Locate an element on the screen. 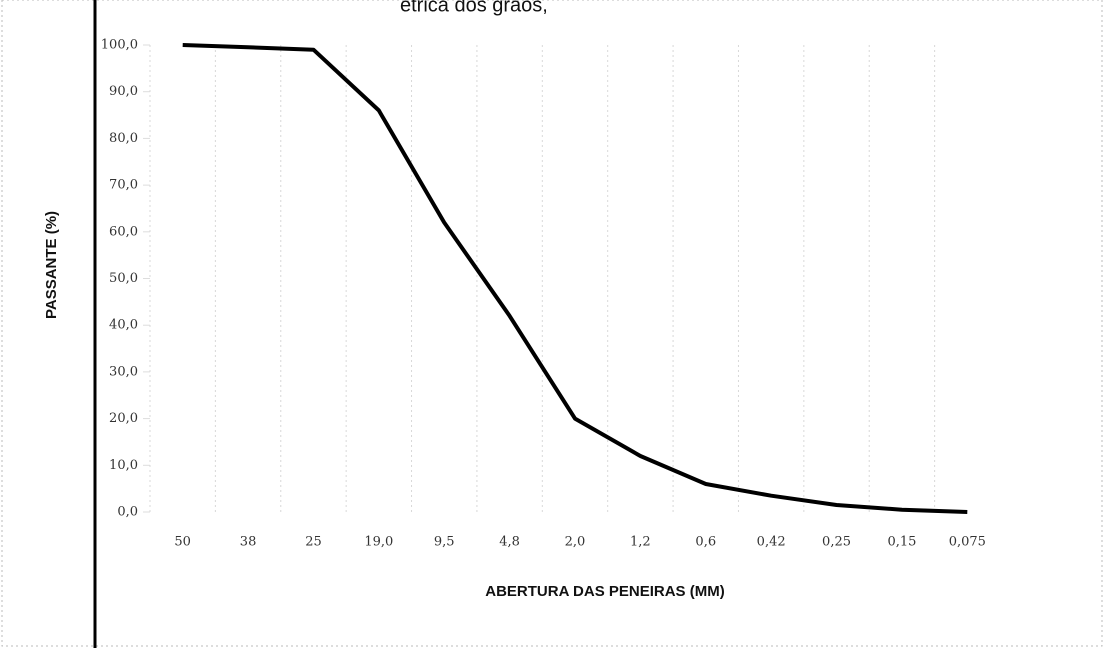 This screenshot has width=1104, height=648. y-tick-label: 50,0 is located at coordinates (123, 278).